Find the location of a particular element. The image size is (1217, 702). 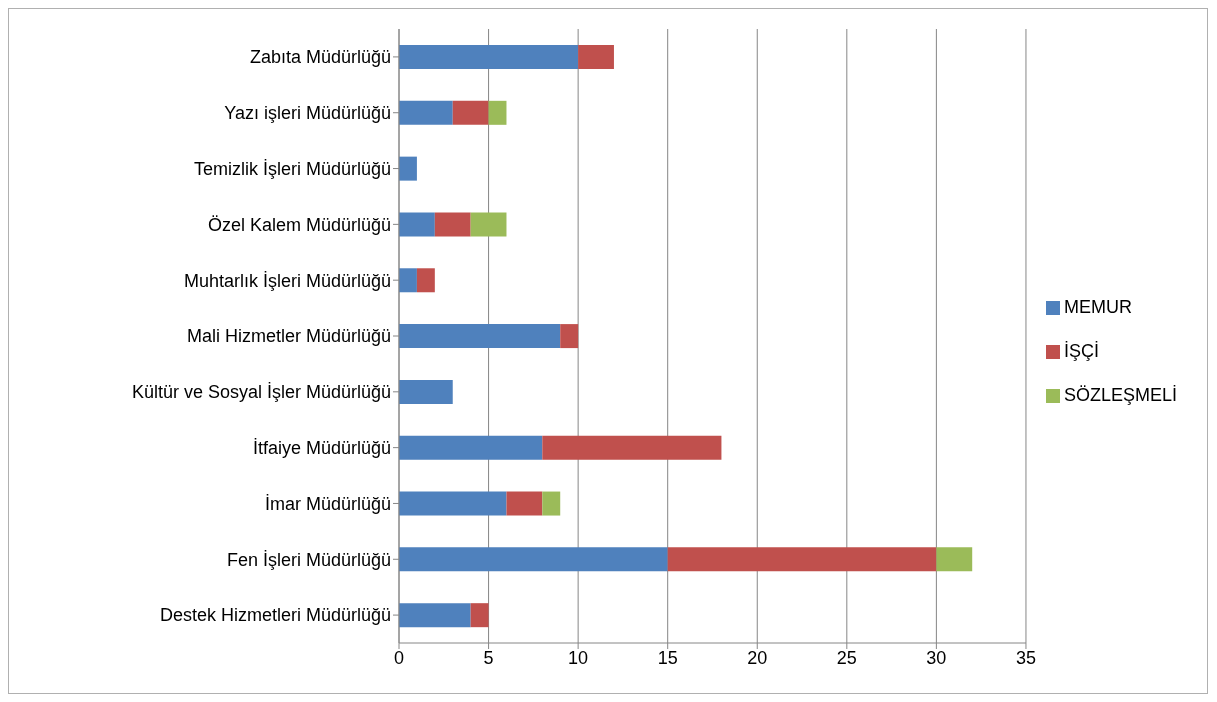

x-tick-label: 20 is located at coordinates (757, 657).